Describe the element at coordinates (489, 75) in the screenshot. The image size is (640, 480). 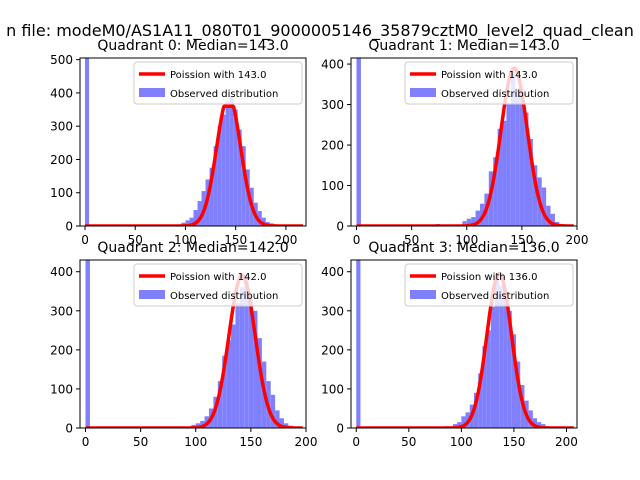
I see `legend-entry-poisson: Poission with 143.0` at that location.